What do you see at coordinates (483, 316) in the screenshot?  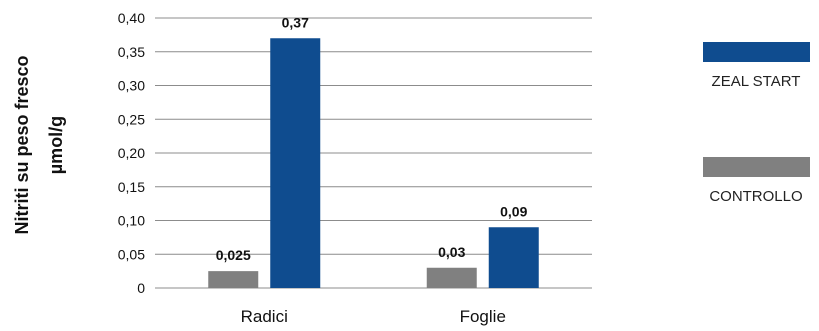 I see `x-category-label: Foglie` at bounding box center [483, 316].